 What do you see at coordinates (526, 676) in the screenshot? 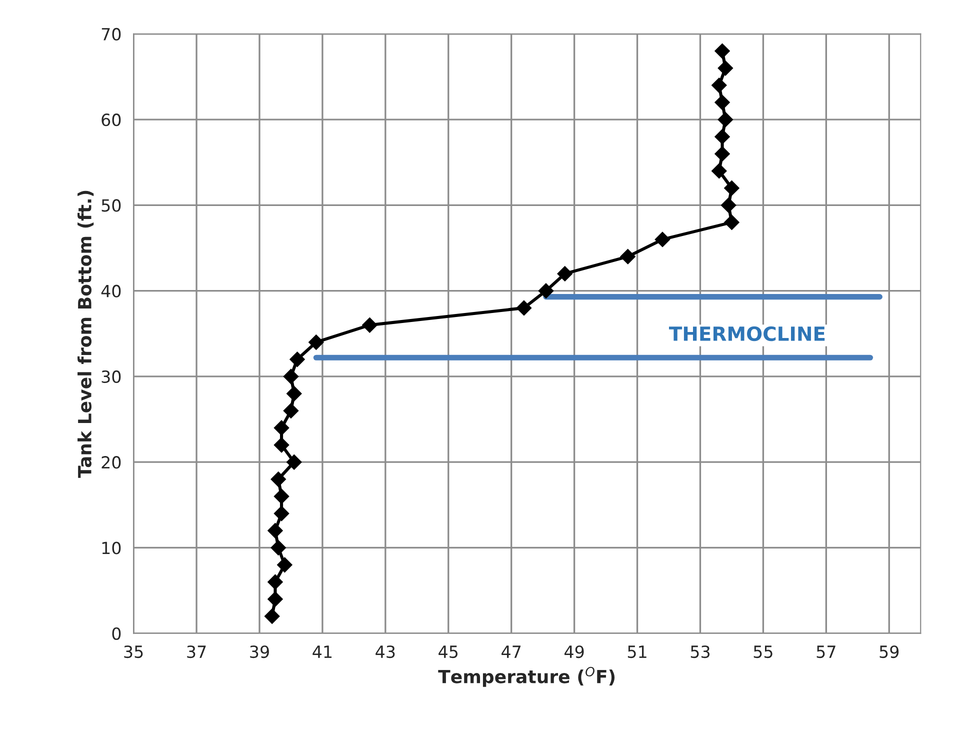
I see `x-axis-title: Temperature ($^{O}$F)` at bounding box center [526, 676].